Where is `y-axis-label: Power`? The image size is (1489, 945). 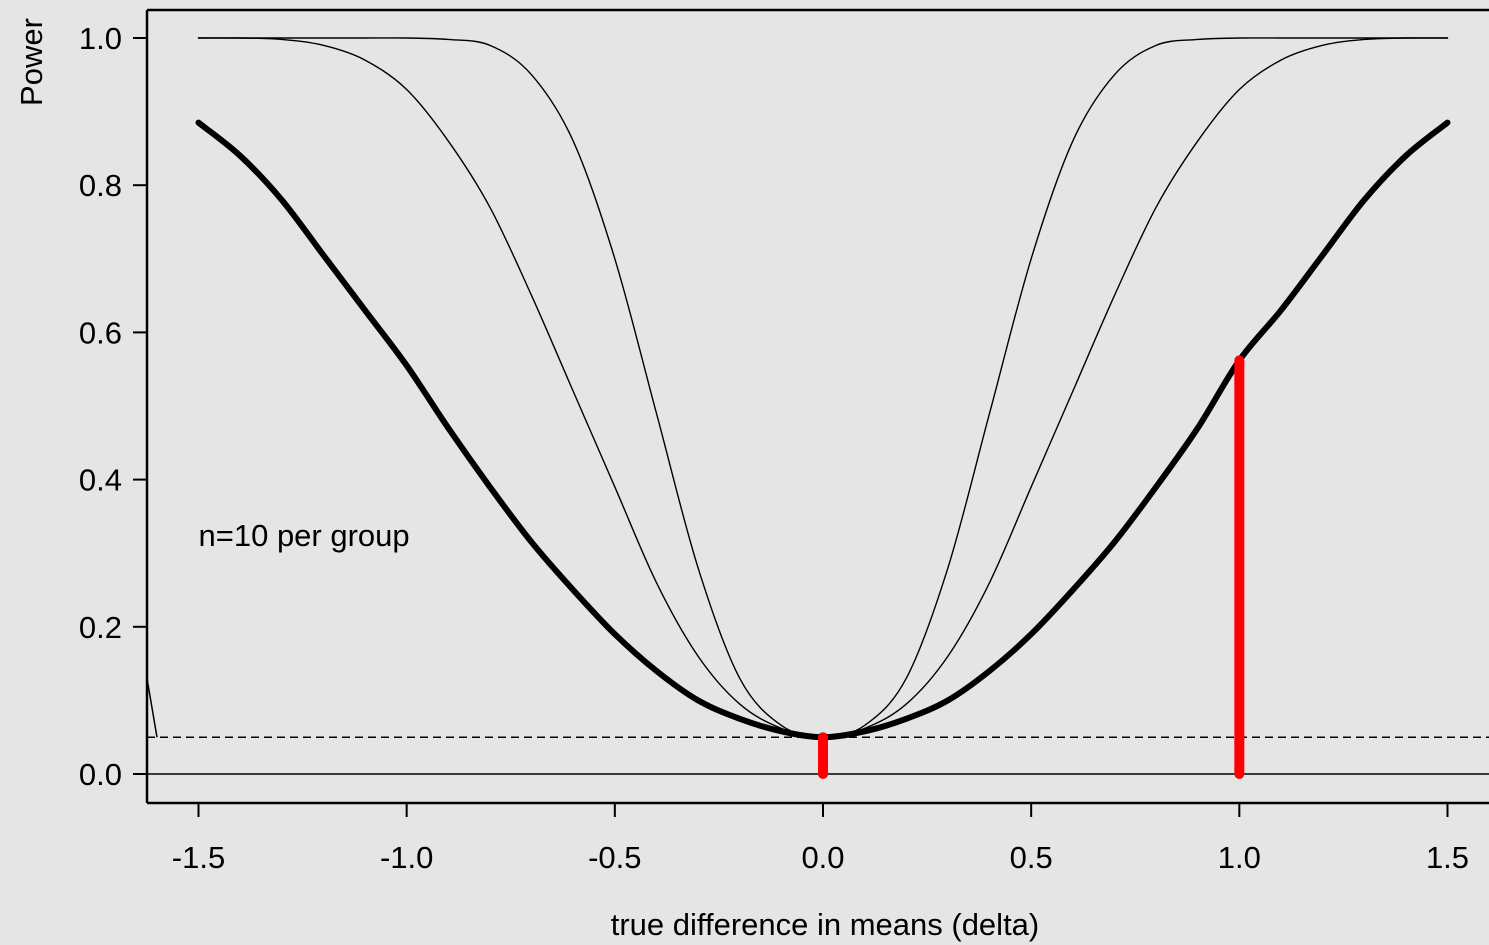
y-axis-label: Power is located at coordinates (31, 62).